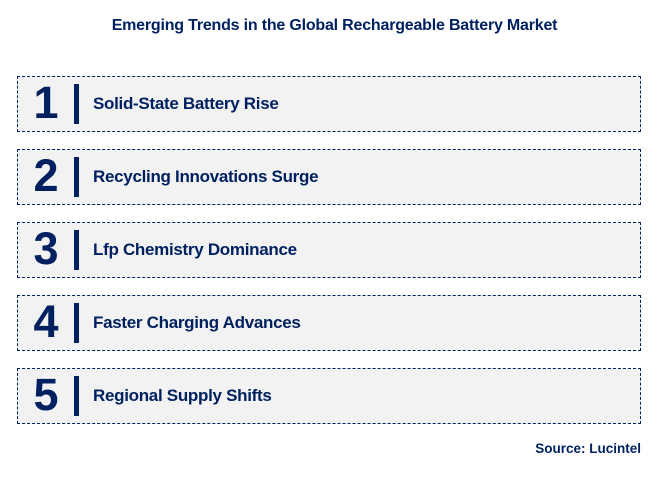 This screenshot has height=478, width=669. What do you see at coordinates (197, 322) in the screenshot?
I see `trend-label: Faster Charging Advances` at bounding box center [197, 322].